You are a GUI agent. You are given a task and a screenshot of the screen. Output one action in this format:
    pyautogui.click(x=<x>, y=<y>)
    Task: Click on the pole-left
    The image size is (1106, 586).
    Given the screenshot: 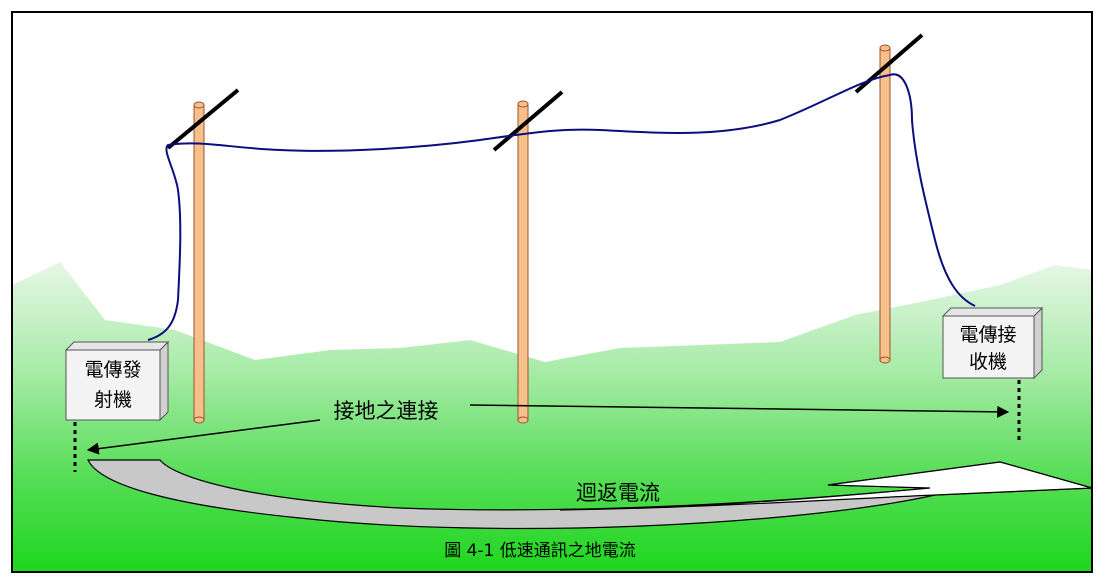 What is the action you would take?
    pyautogui.click(x=203, y=256)
    